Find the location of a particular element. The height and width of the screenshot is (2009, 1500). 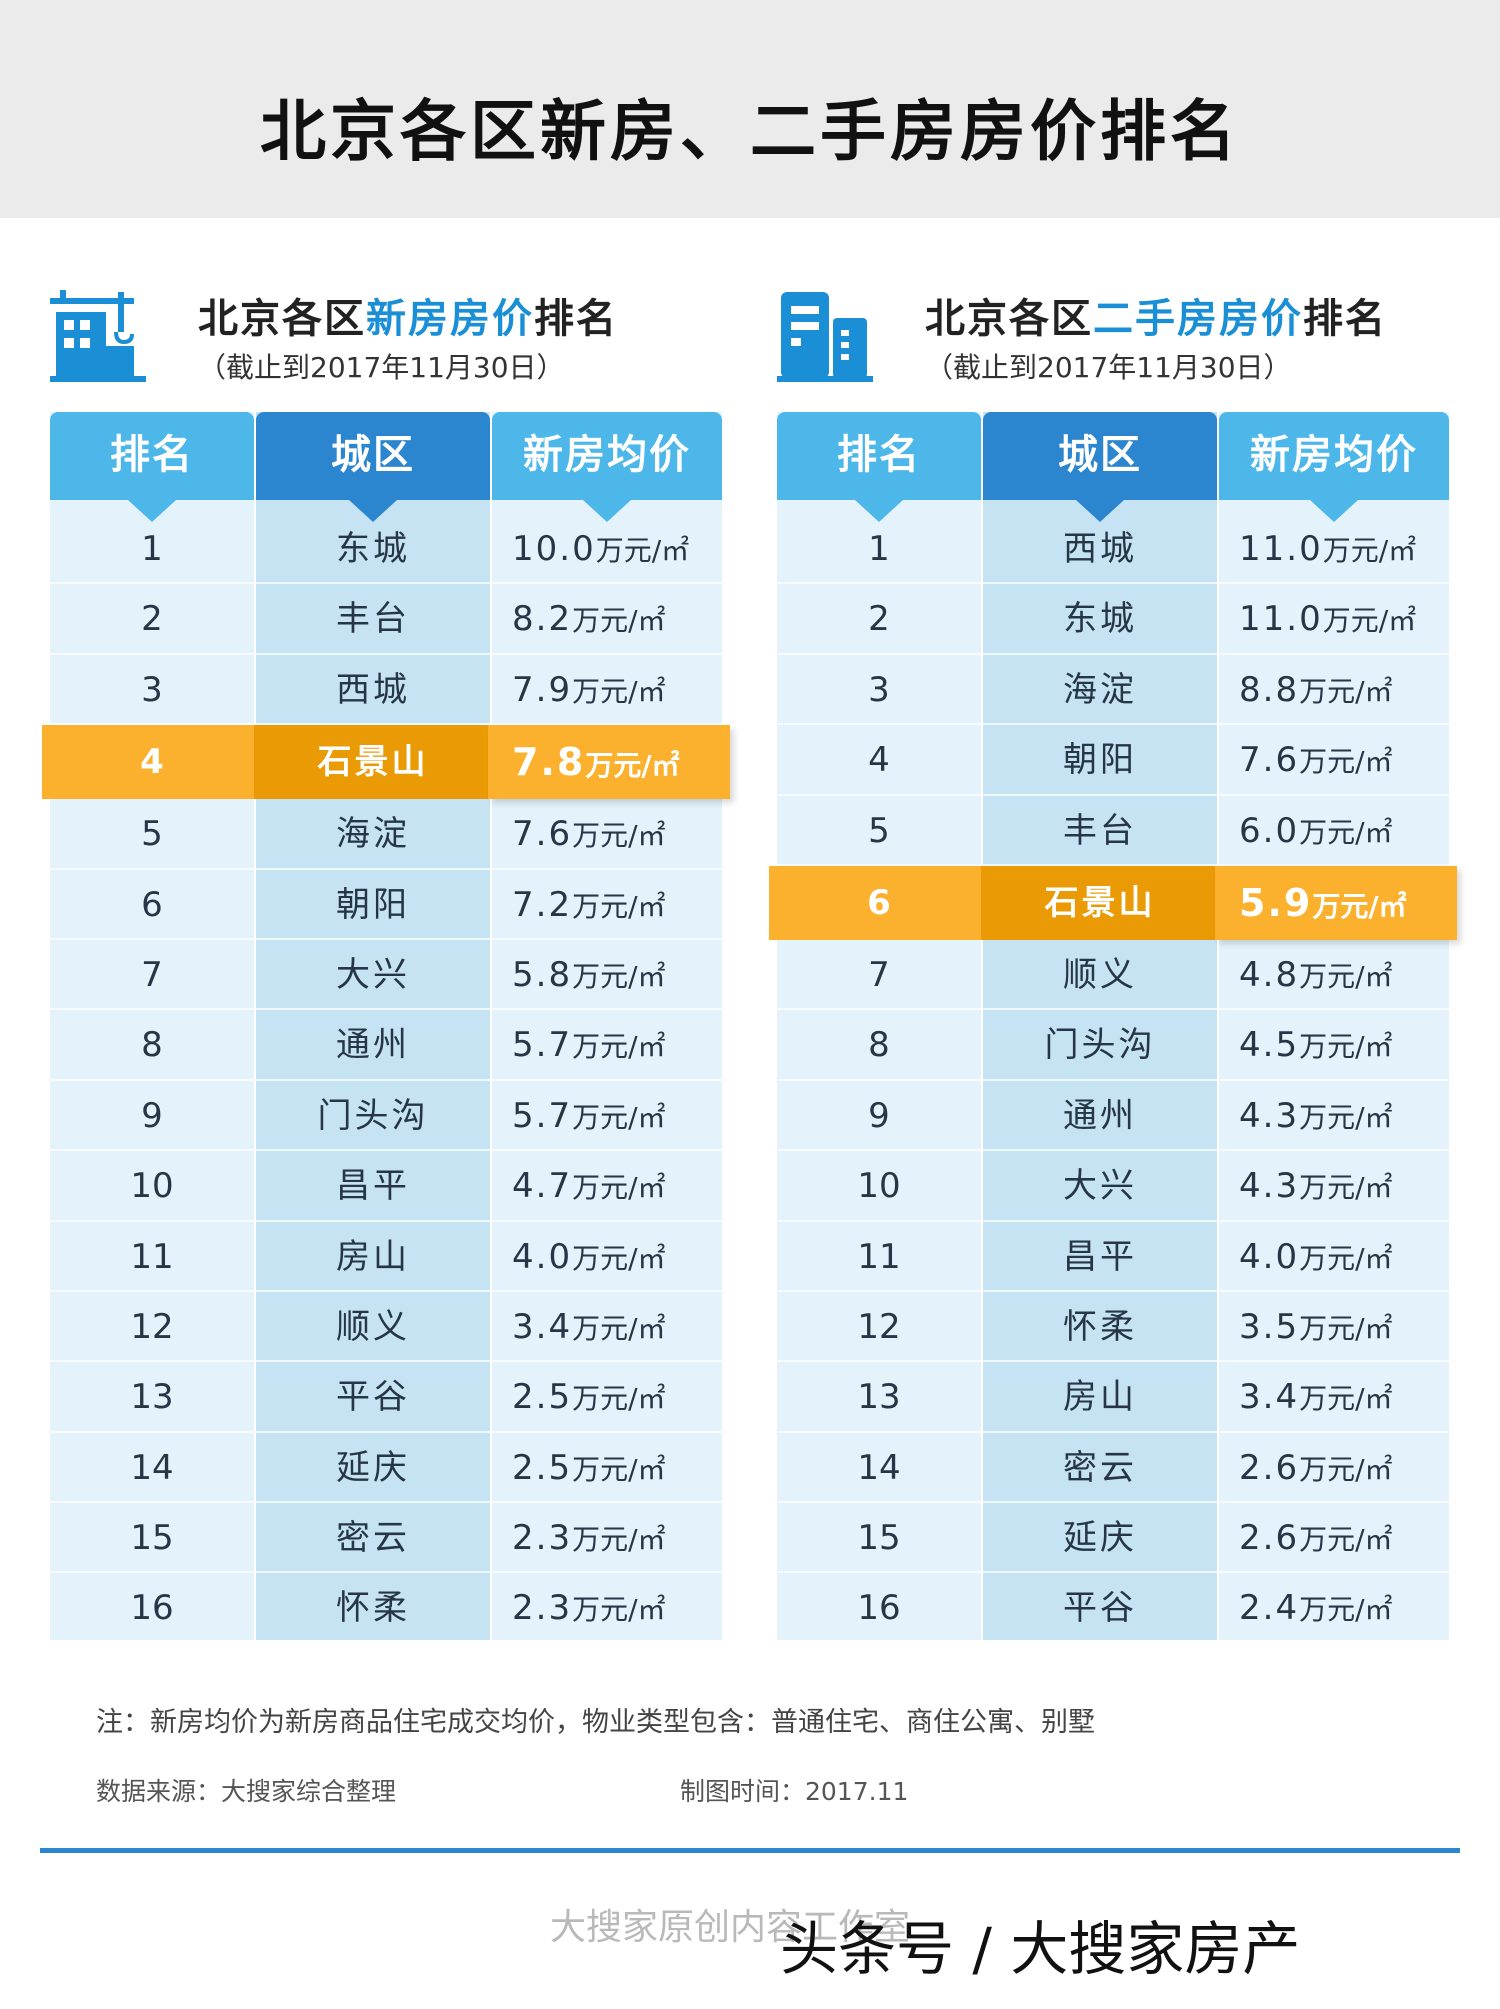

price-cell: 8.8万元/㎡ is located at coordinates (1344, 691).